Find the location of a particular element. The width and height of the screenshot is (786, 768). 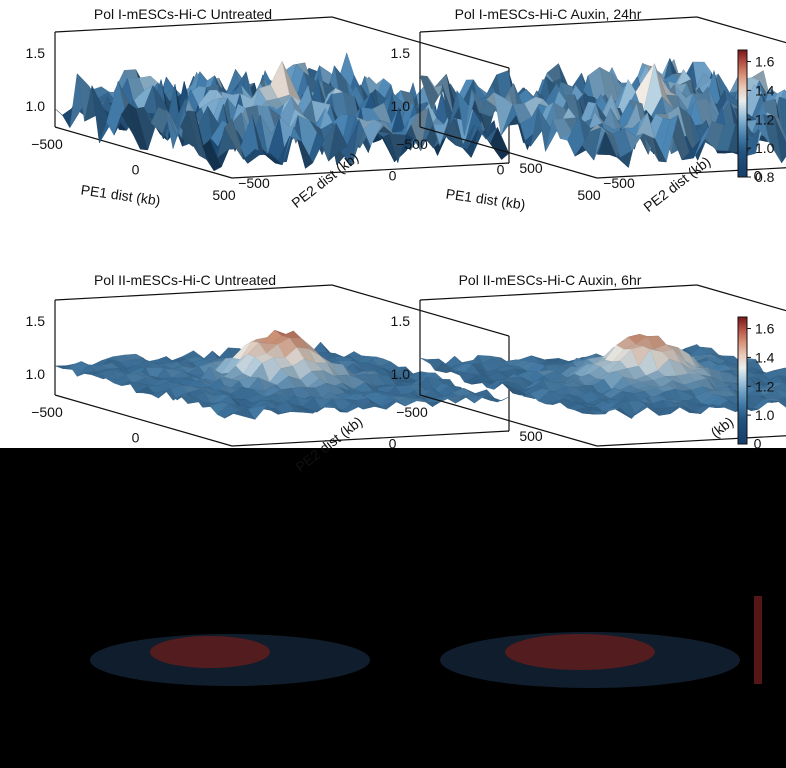

colorbar-tick-label: 0.8 is located at coordinates (765, 177).